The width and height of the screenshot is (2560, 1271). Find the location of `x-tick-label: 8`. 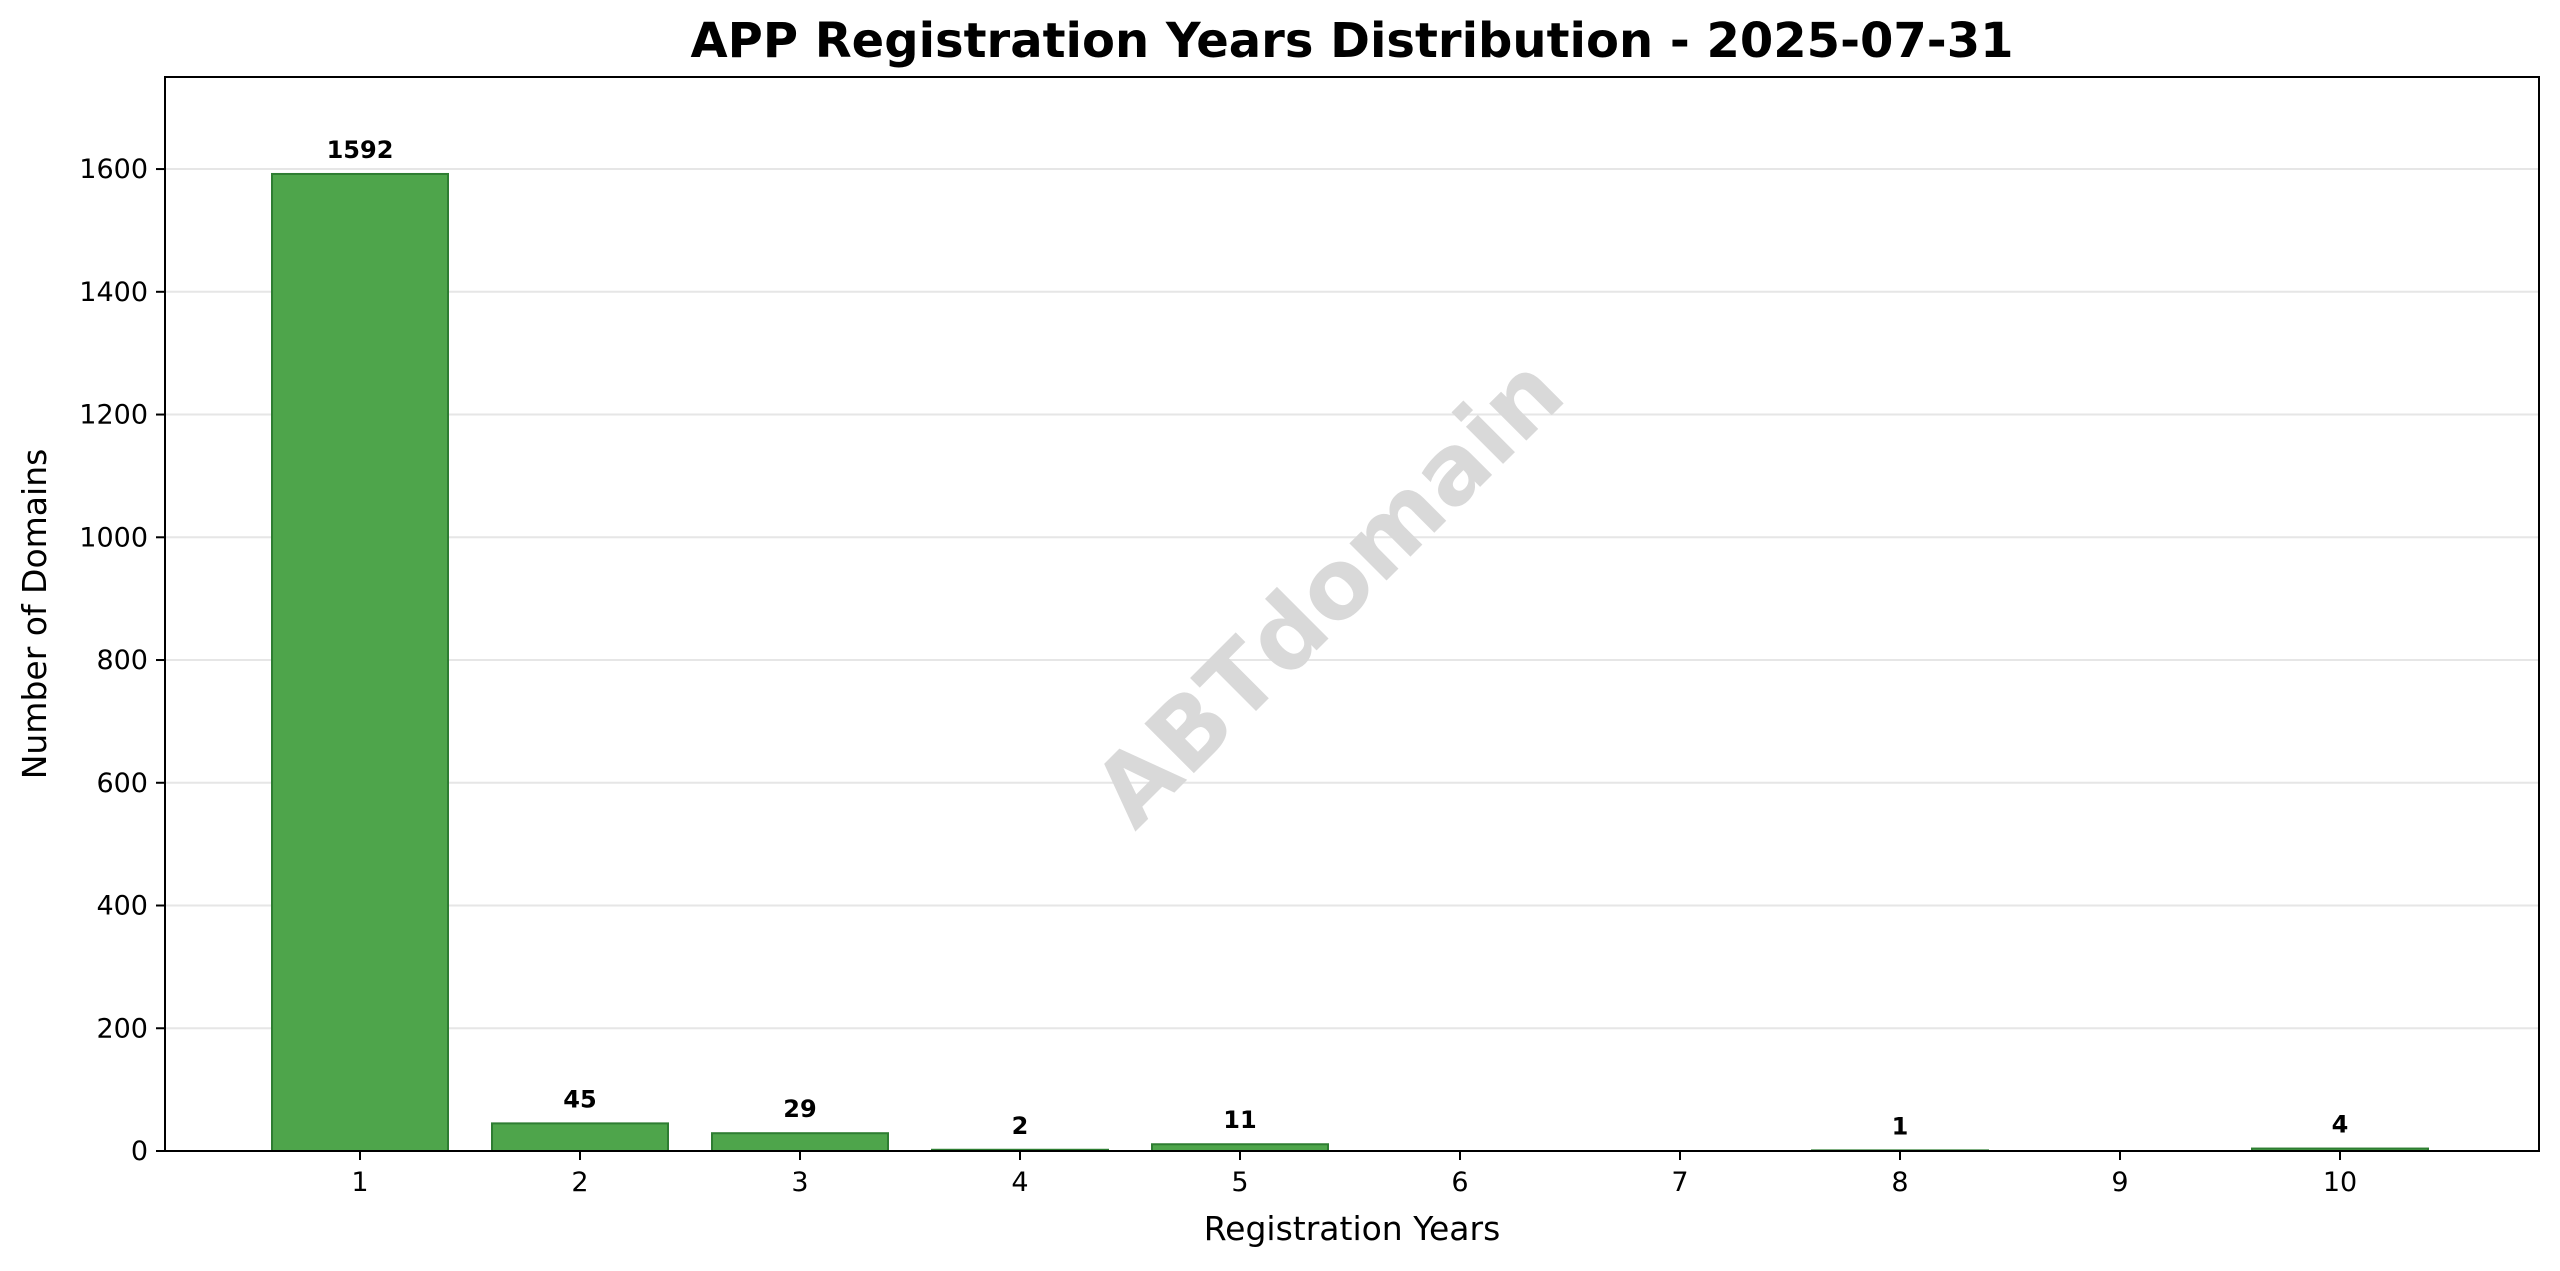

x-tick-label: 8 is located at coordinates (1899, 1182).